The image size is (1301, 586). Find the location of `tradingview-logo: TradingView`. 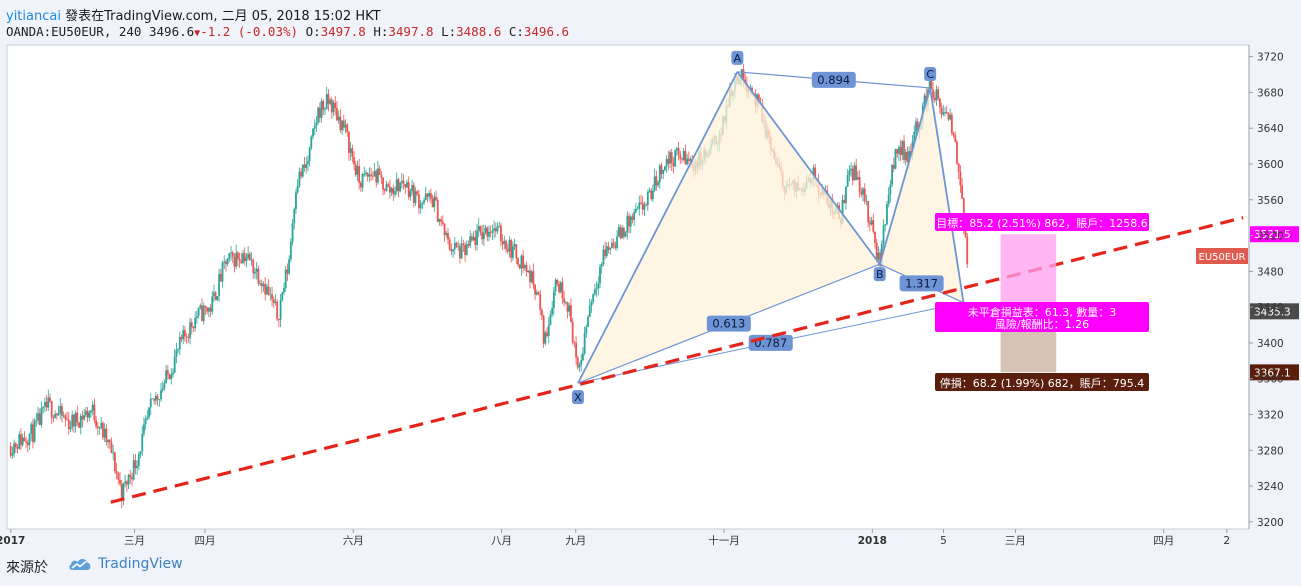

tradingview-logo: TradingView is located at coordinates (125, 564).